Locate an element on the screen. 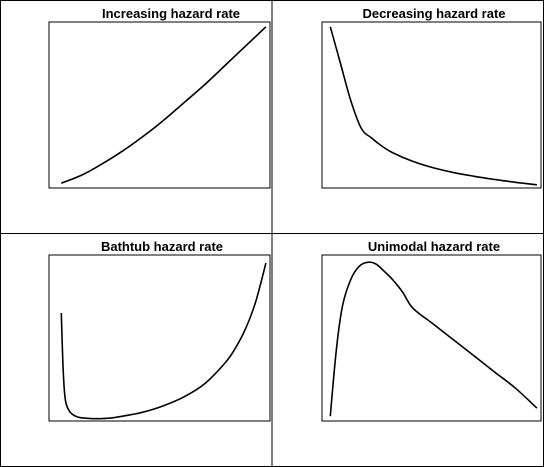 Image resolution: width=544 pixels, height=467 pixels. panel-title: Unimodal hazard rate is located at coordinates (434, 246).